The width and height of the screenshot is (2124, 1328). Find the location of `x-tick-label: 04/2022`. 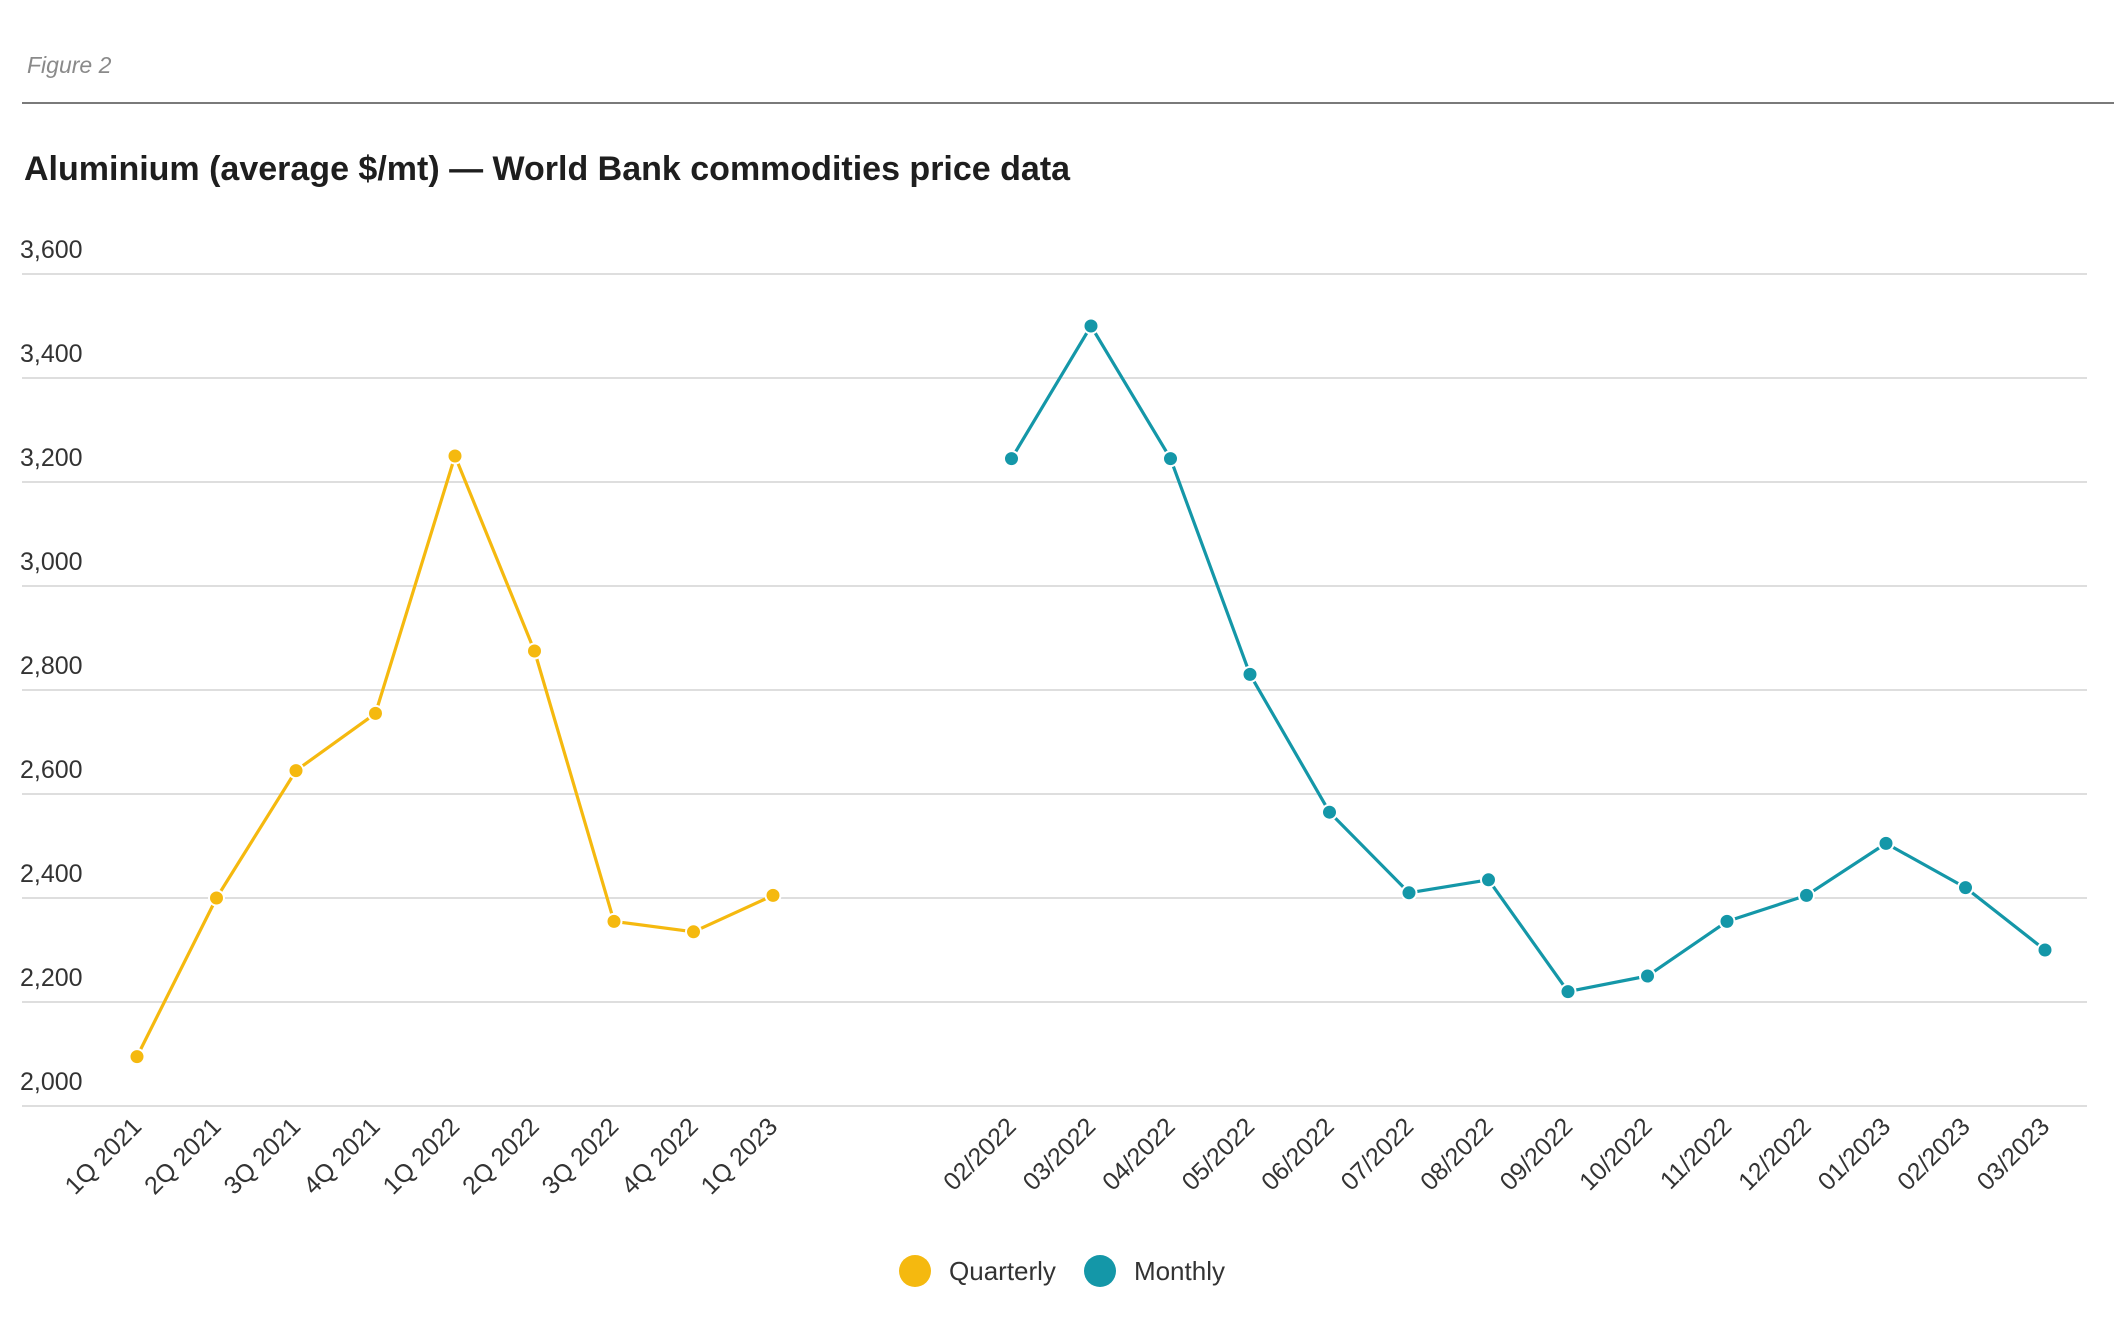

x-tick-label: 04/2022 is located at coordinates (1139, 1154).